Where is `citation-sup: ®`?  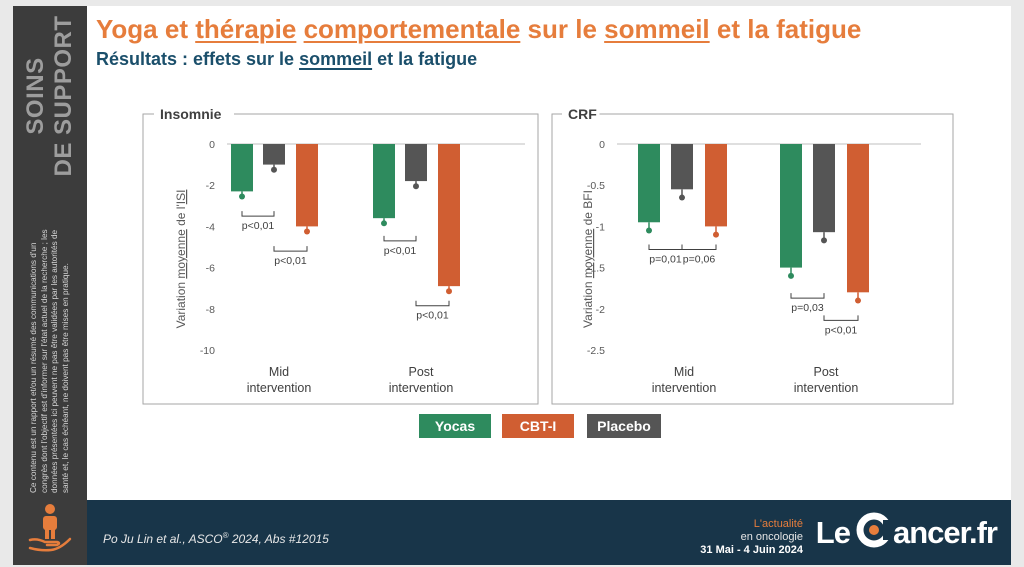 citation-sup: ® is located at coordinates (225, 535).